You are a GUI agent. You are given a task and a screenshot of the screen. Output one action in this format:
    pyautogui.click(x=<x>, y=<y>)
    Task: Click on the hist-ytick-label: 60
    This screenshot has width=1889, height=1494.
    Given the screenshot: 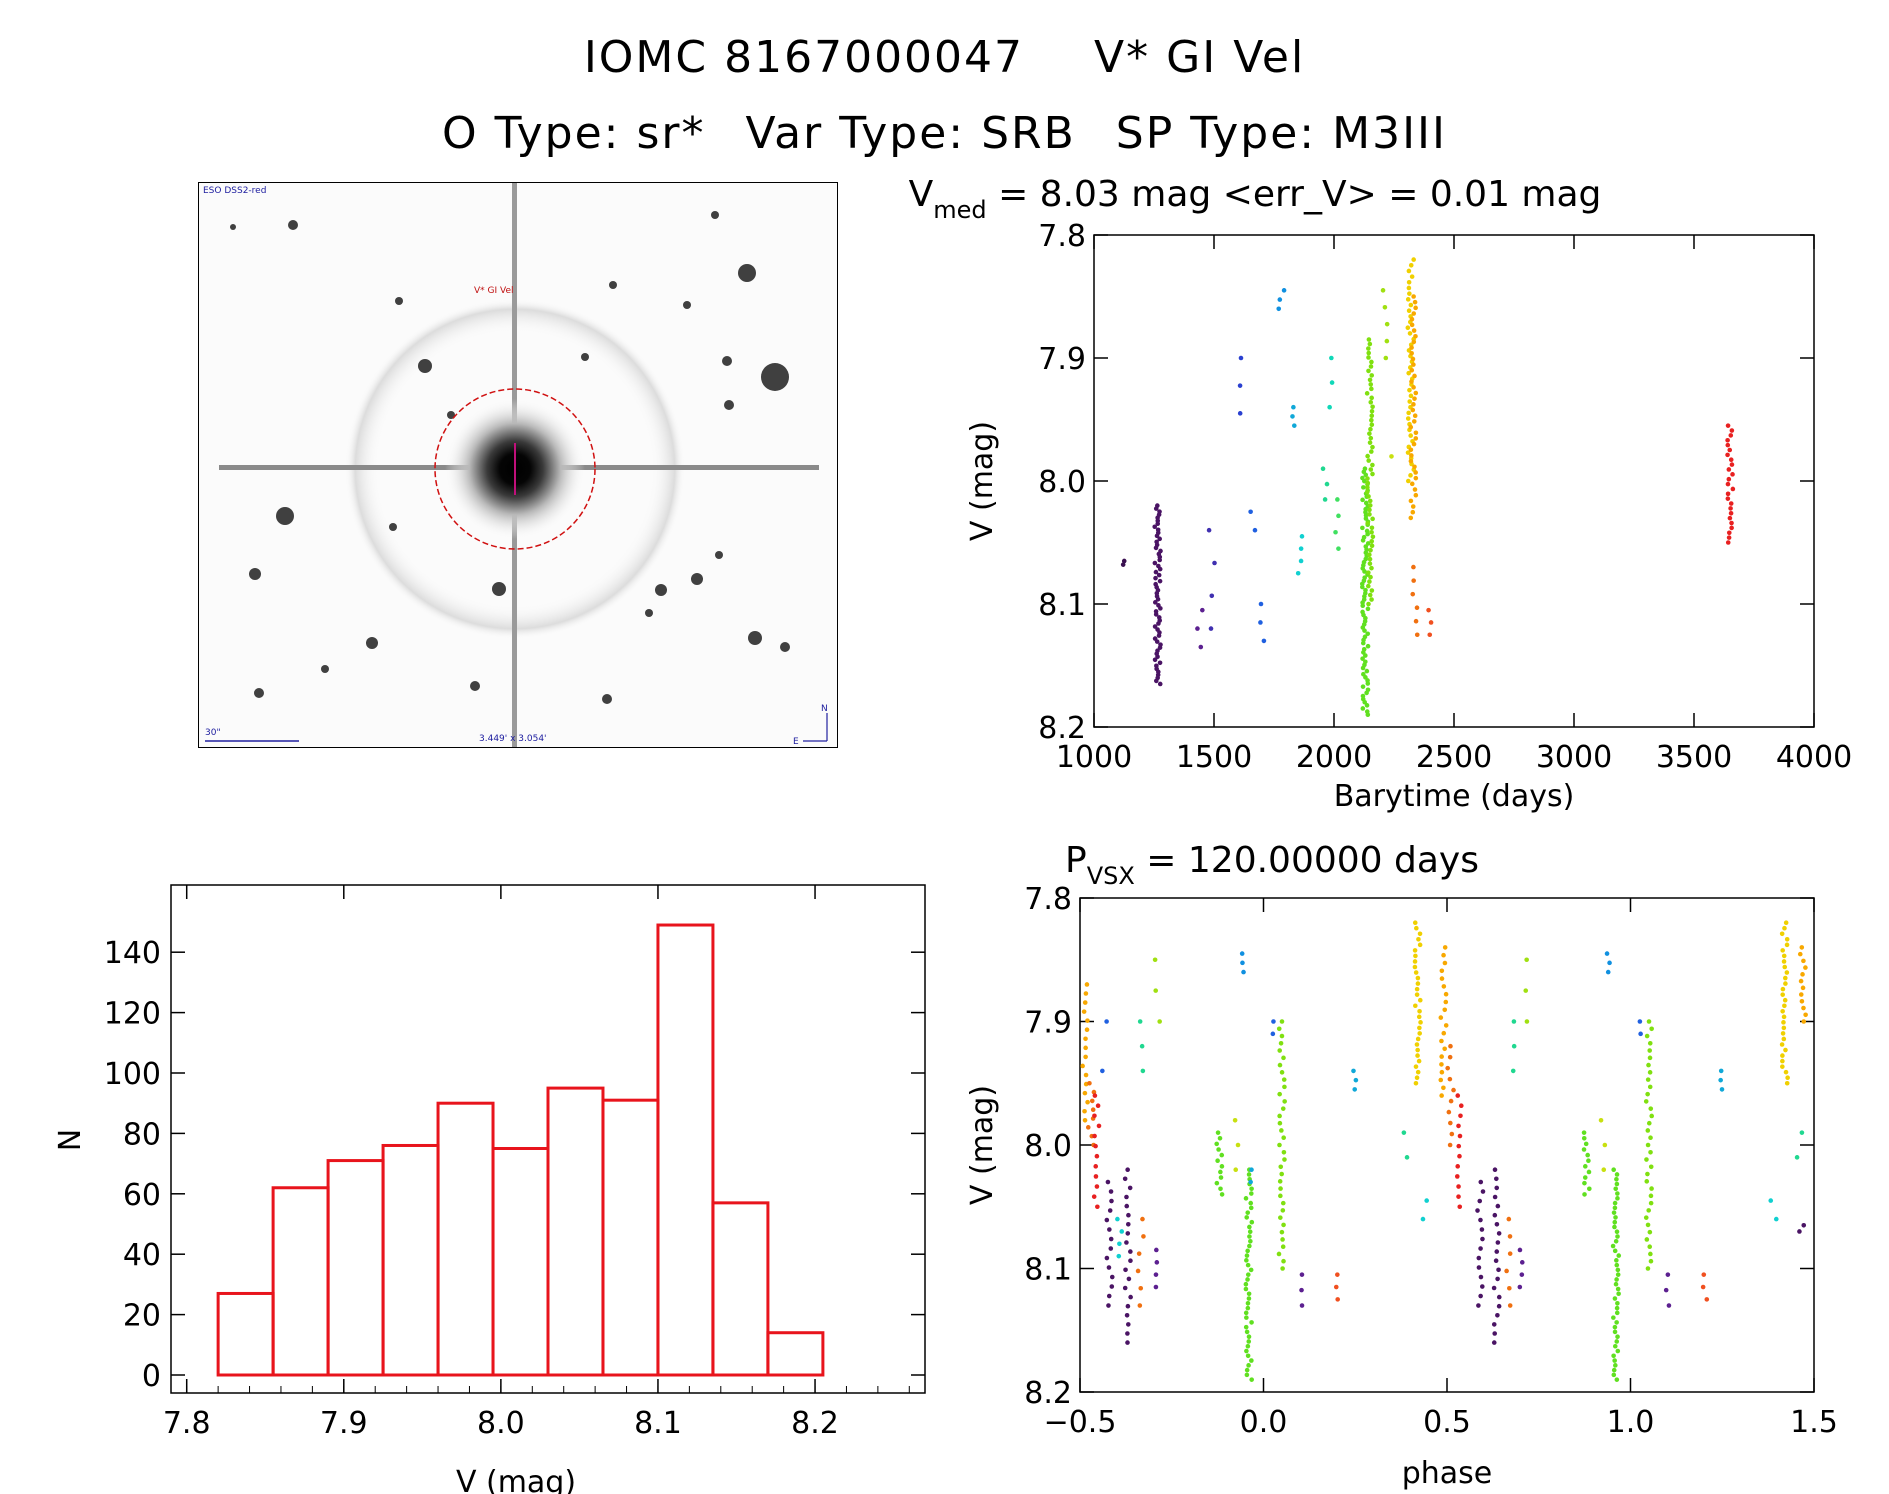 What is the action you would take?
    pyautogui.click(x=142, y=1195)
    